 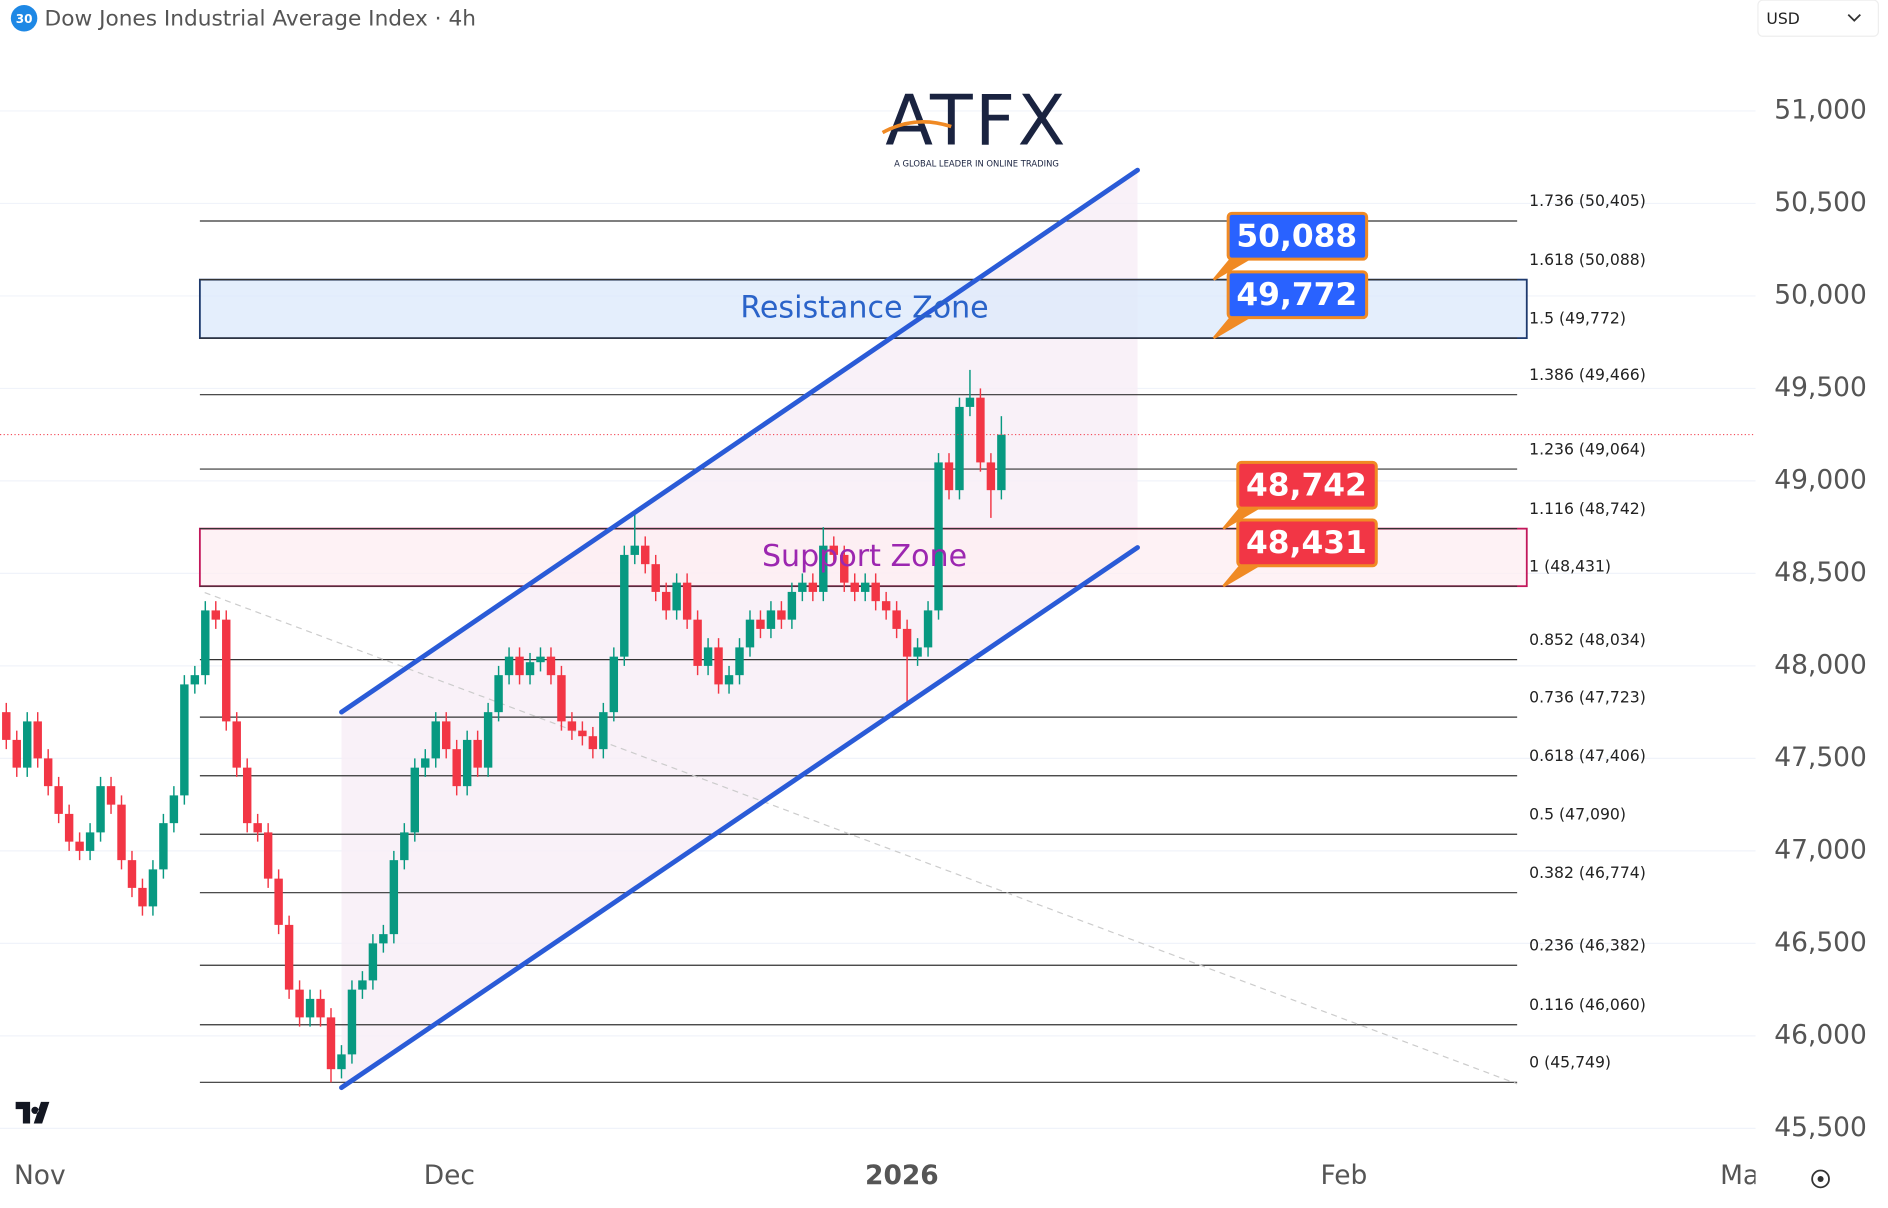 I want to click on settings-icon, so click(x=1820, y=1179).